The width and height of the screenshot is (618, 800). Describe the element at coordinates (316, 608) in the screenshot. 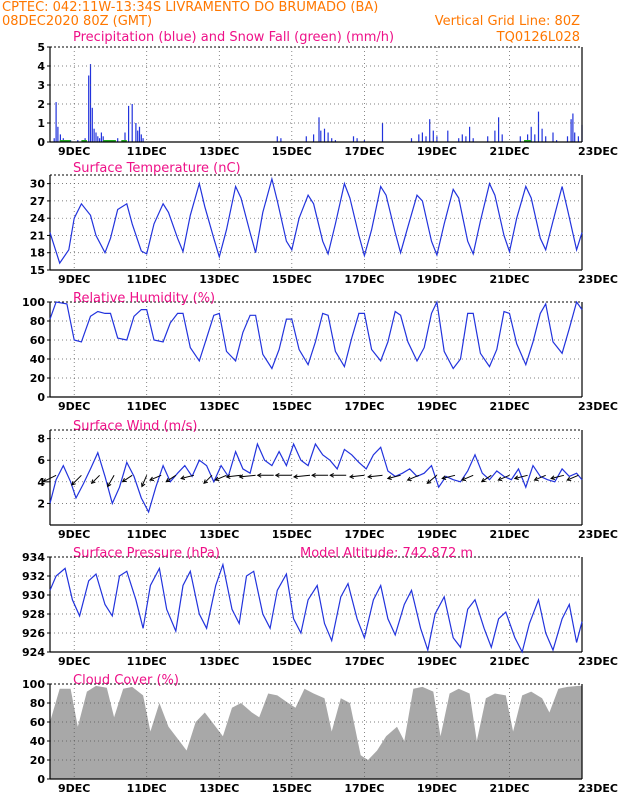

I see `pres-line` at that location.